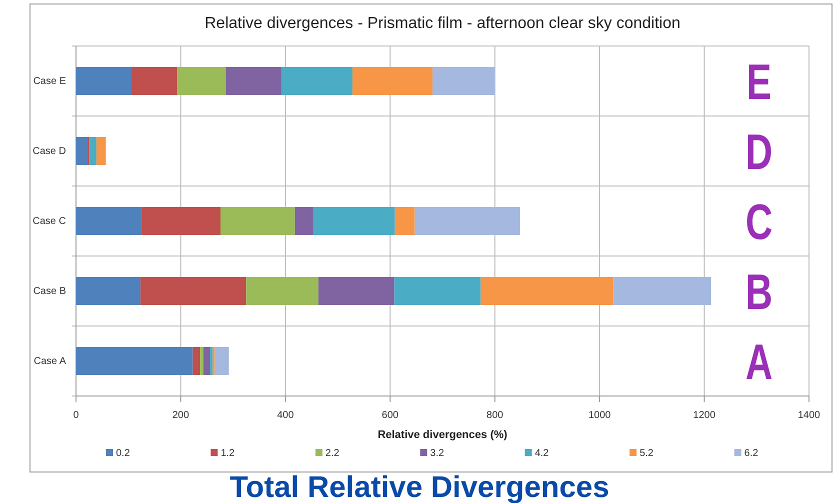  What do you see at coordinates (495, 415) in the screenshot?
I see `x-tick-label: 800` at bounding box center [495, 415].